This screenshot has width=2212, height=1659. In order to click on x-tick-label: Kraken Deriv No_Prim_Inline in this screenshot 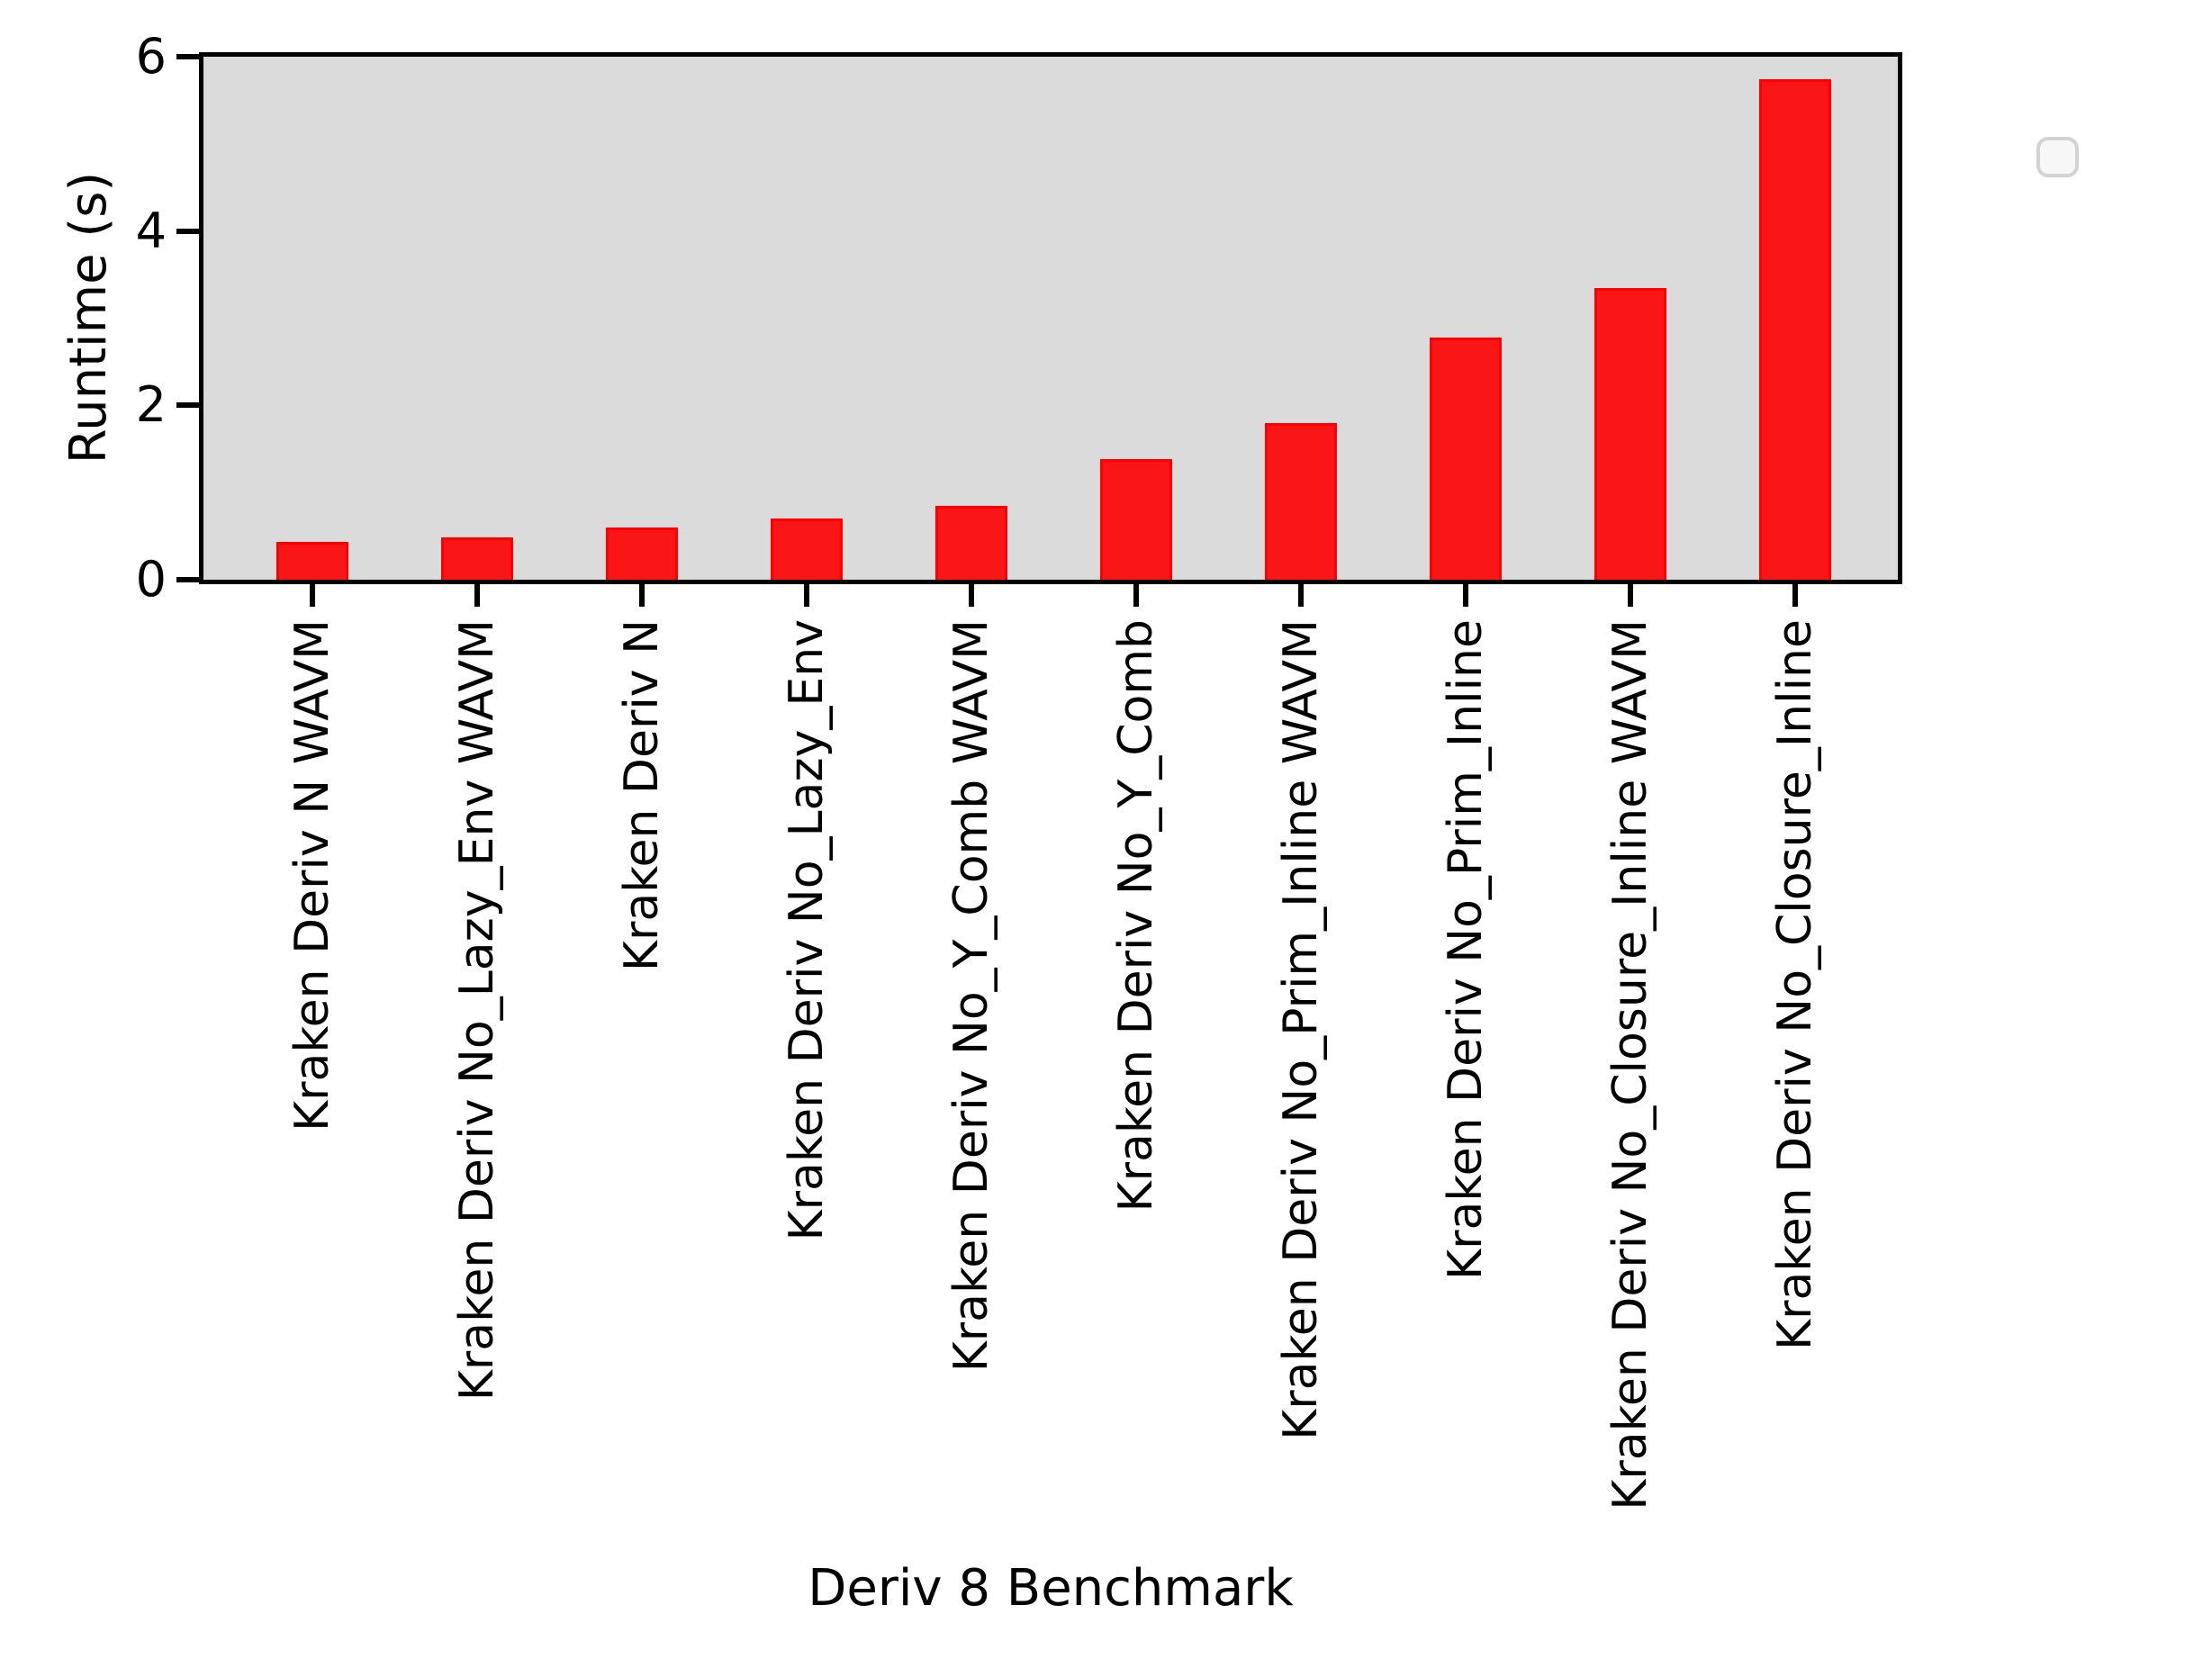, I will do `click(1466, 950)`.